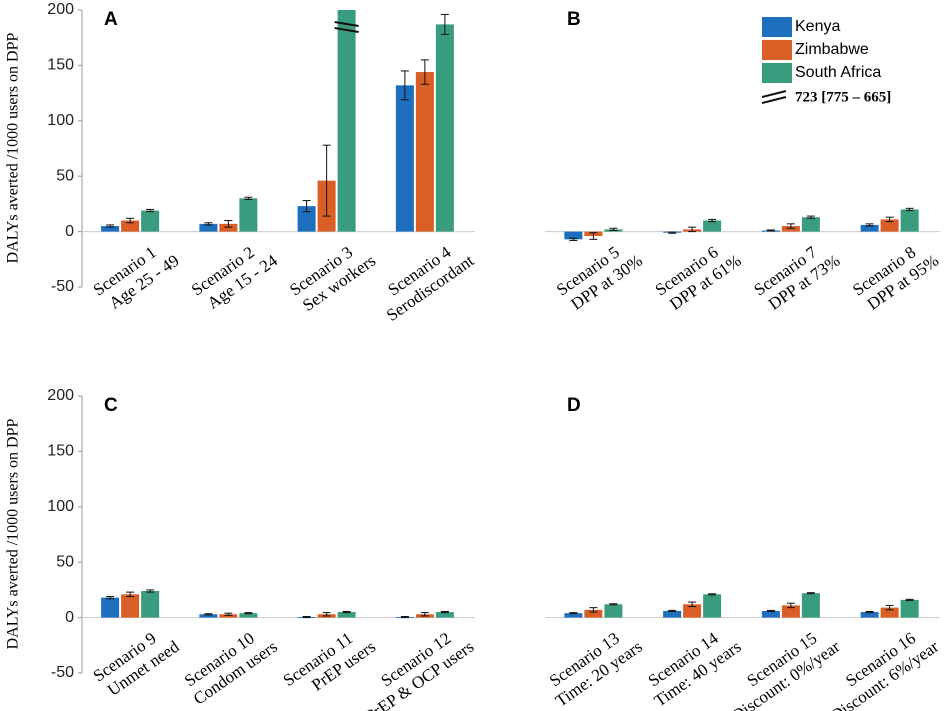 The image size is (945, 711). Describe the element at coordinates (838, 72) in the screenshot. I see `legend-label: South Africa` at that location.